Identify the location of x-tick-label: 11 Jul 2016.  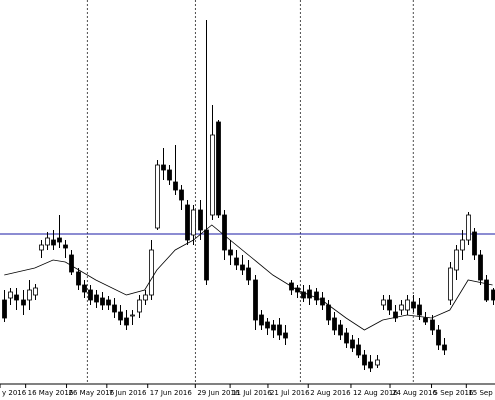
(252, 393).